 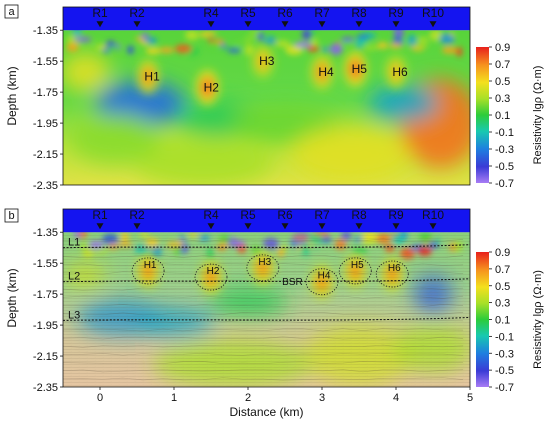 What do you see at coordinates (470, 398) in the screenshot?
I see `x-tick-label: 5` at bounding box center [470, 398].